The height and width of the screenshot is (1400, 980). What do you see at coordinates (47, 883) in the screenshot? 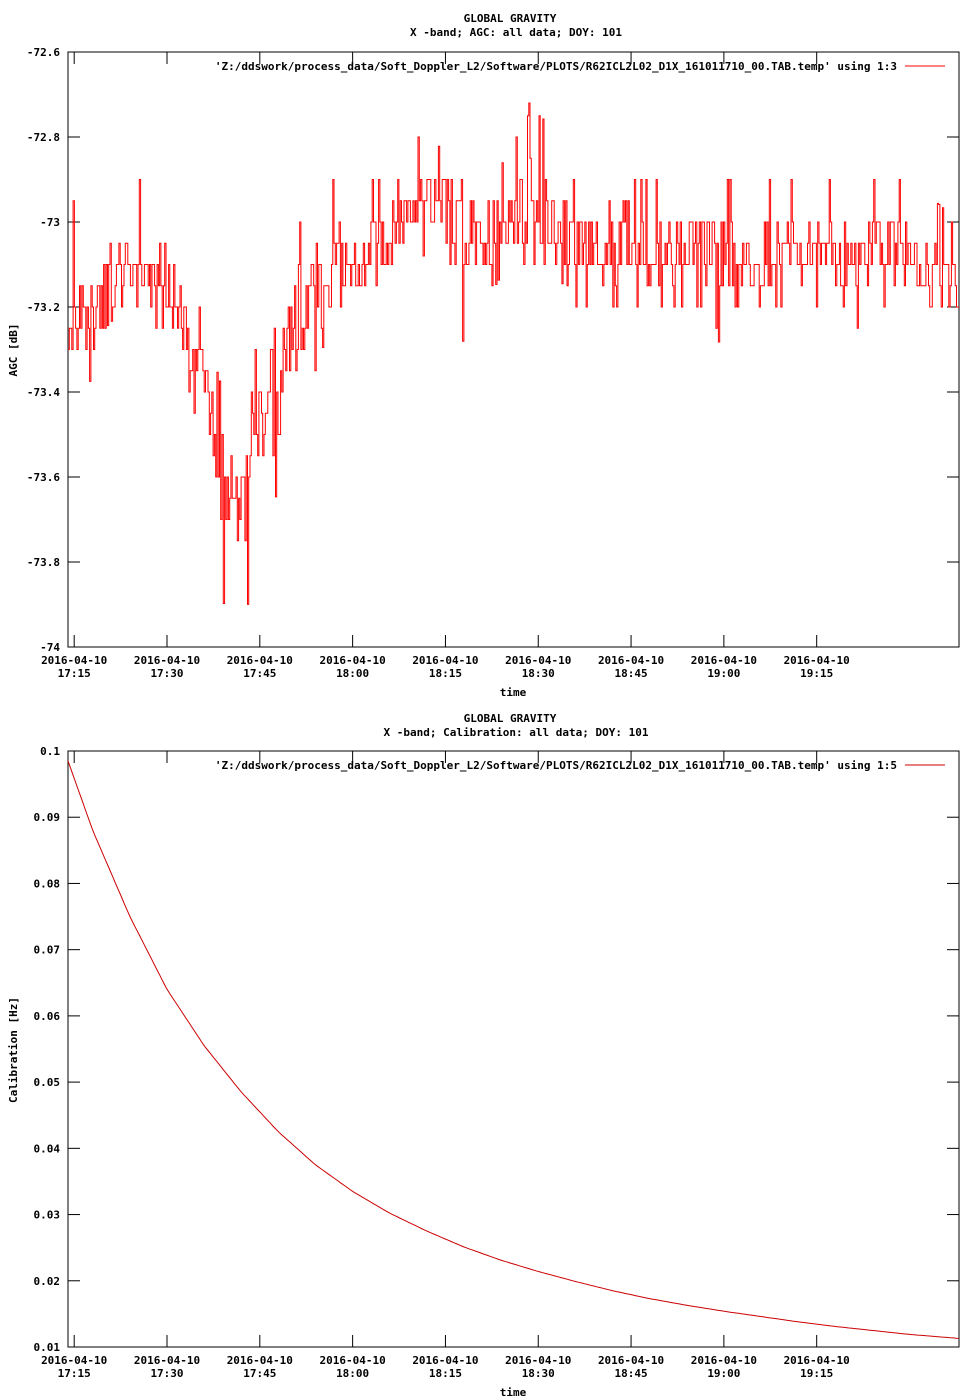
I see `y-tick-label: 0.08` at bounding box center [47, 883].